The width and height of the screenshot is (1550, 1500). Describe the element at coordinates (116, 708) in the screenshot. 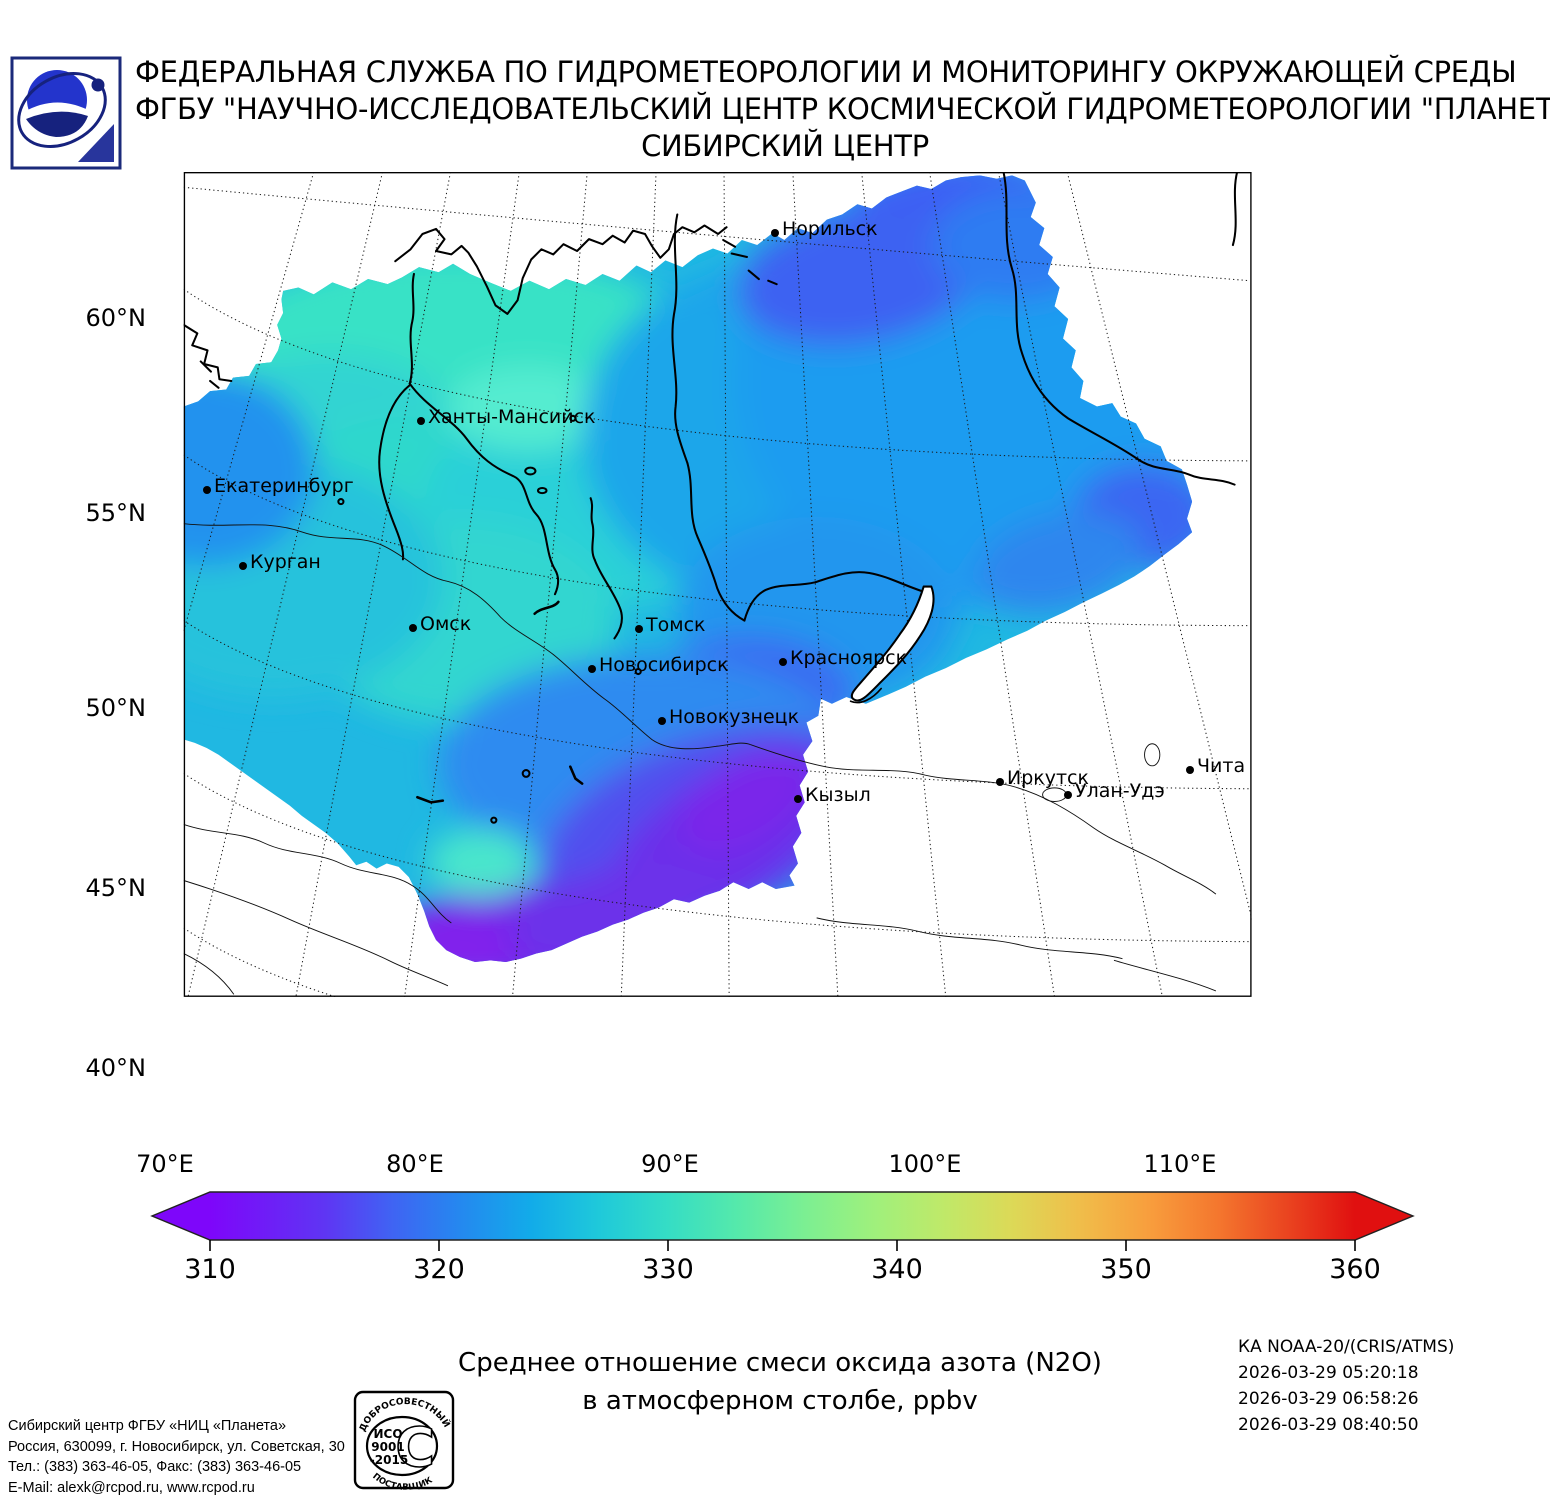

I see `lat-label-50n: 50°N` at that location.